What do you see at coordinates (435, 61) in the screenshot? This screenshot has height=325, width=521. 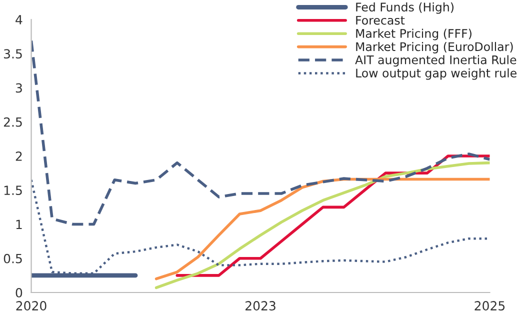 I see `legend-label: AIT augmented Inertia Rule` at bounding box center [435, 61].